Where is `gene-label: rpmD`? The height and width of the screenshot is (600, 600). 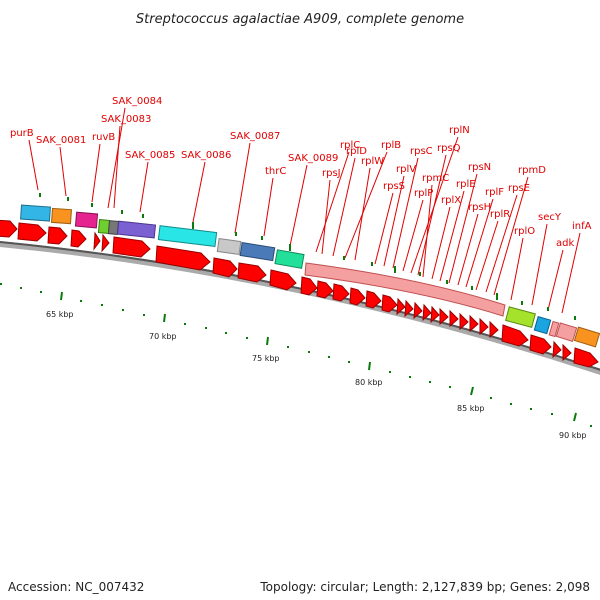 gene-label: rpmD is located at coordinates (532, 170).